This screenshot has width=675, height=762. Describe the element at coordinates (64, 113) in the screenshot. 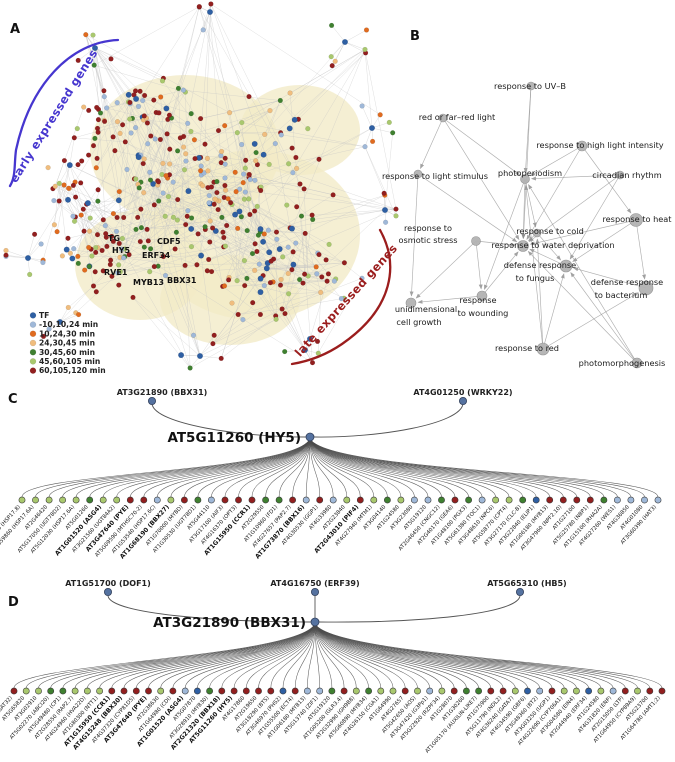

I see `early-genes-bracket` at that location.